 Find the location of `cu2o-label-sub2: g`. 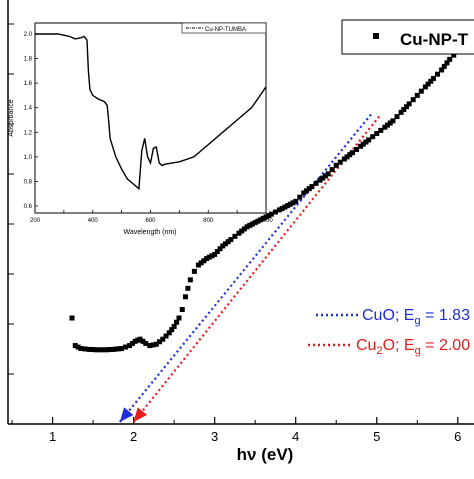

cu2o-label-sub2: g is located at coordinates (418, 351).